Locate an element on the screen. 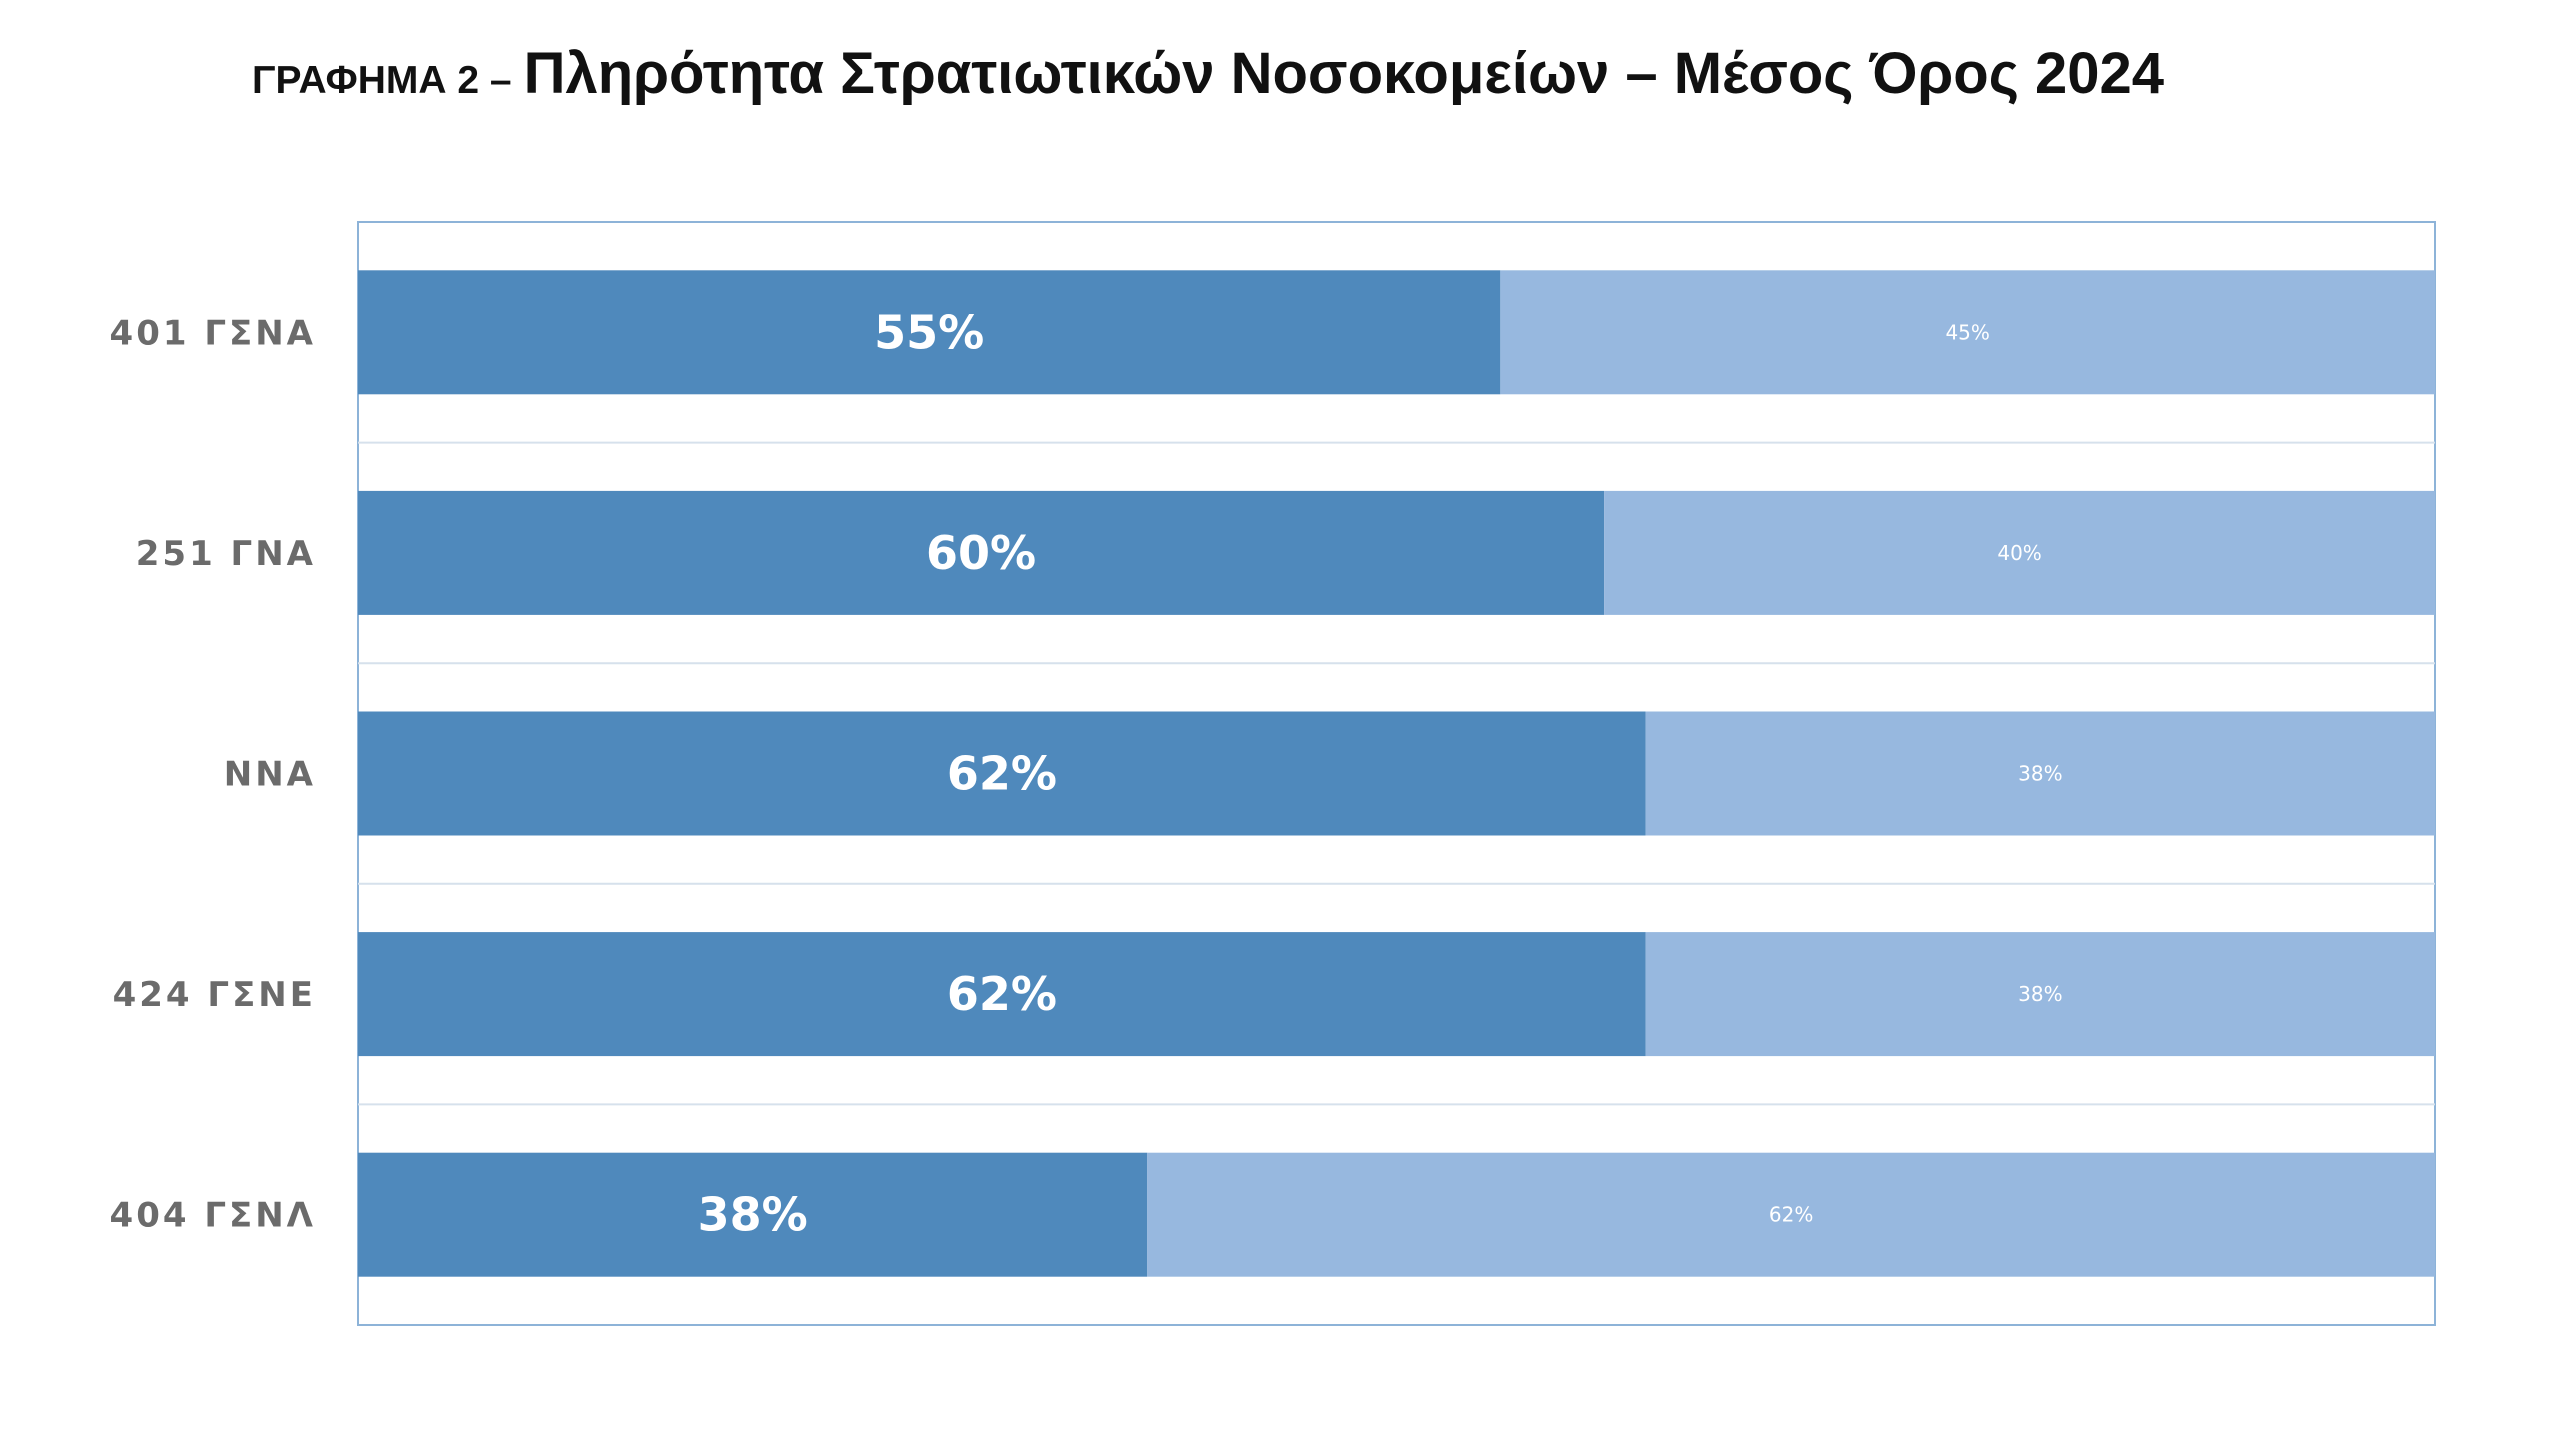 The width and height of the screenshot is (2560, 1440). data-label-secondary: 40% is located at coordinates (2019, 553).